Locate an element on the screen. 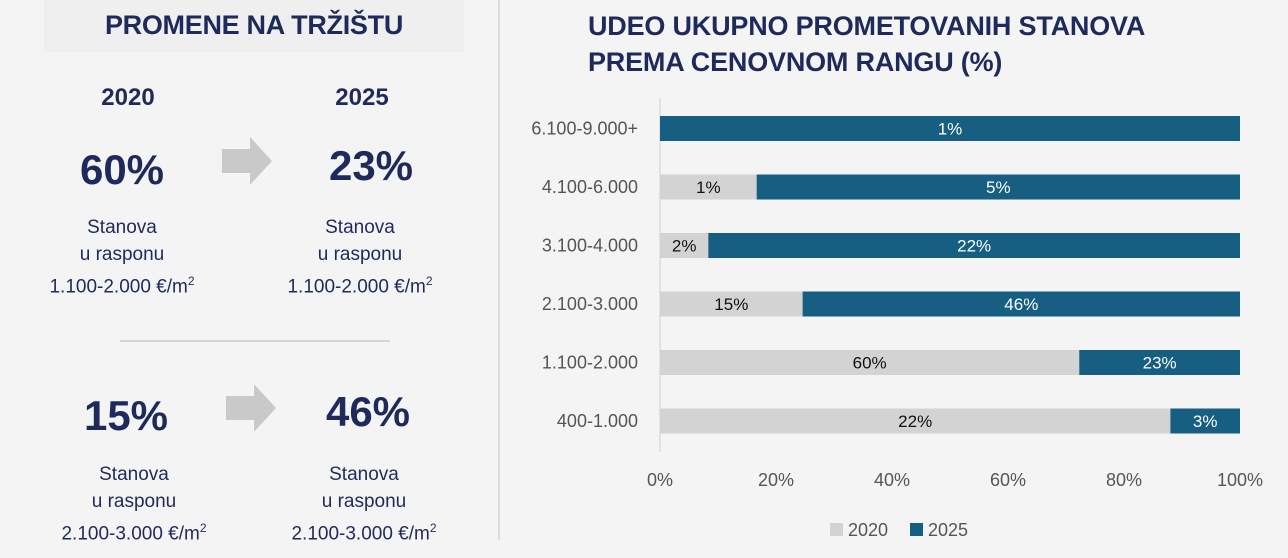 This screenshot has height=558, width=1288. row2-description-2020: Stanova u rasponu 2.100-3.000 €/m2 is located at coordinates (134, 504).